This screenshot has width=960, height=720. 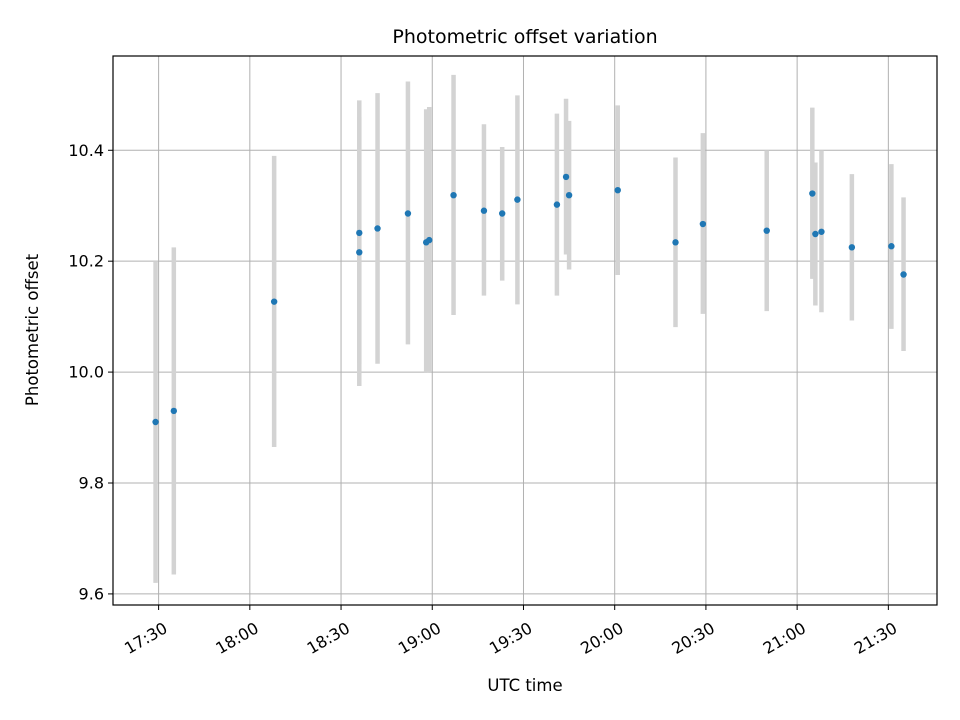 What do you see at coordinates (86, 372) in the screenshot?
I see `y-tick-label: 10.0` at bounding box center [86, 372].